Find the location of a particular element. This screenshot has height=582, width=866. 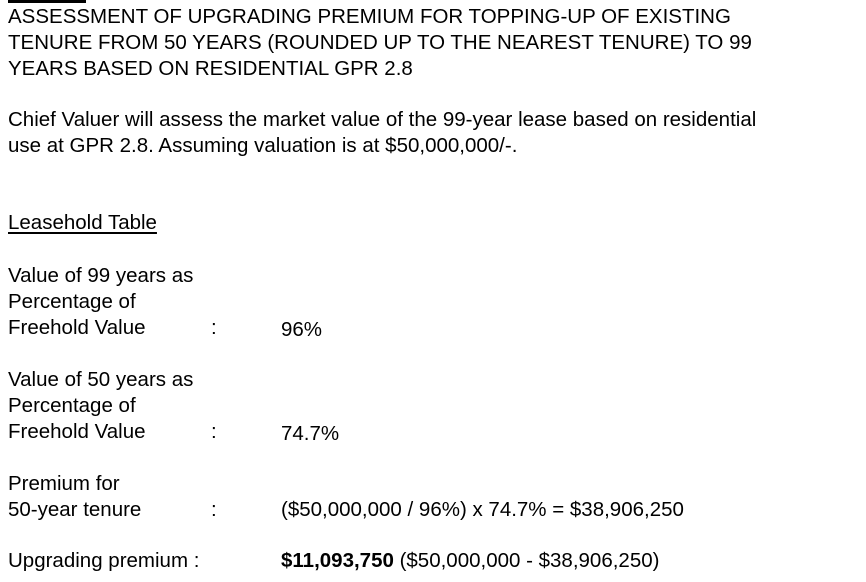

row-label-line: Value of 50 years as is located at coordinates (101, 379).